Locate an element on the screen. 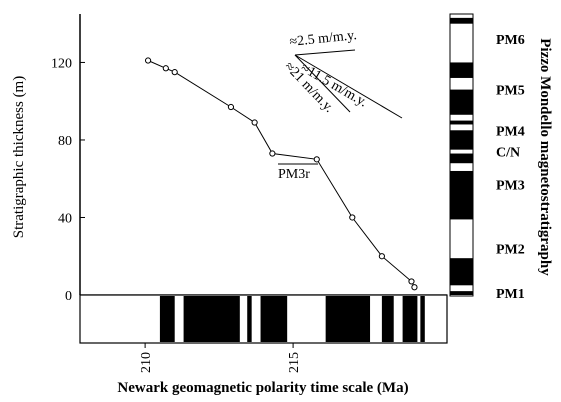 The image size is (561, 402). x-tick-label: 215 is located at coordinates (294, 362).